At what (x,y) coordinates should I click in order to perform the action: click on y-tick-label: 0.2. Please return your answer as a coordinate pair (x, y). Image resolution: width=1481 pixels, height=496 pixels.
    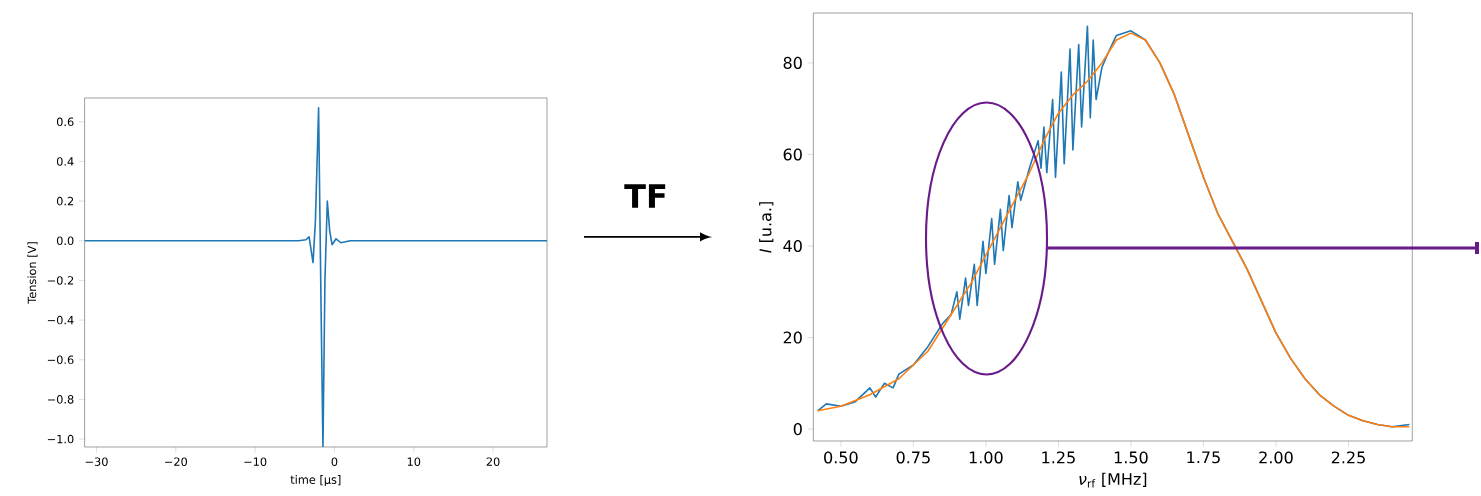
    Looking at the image, I should click on (65, 201).